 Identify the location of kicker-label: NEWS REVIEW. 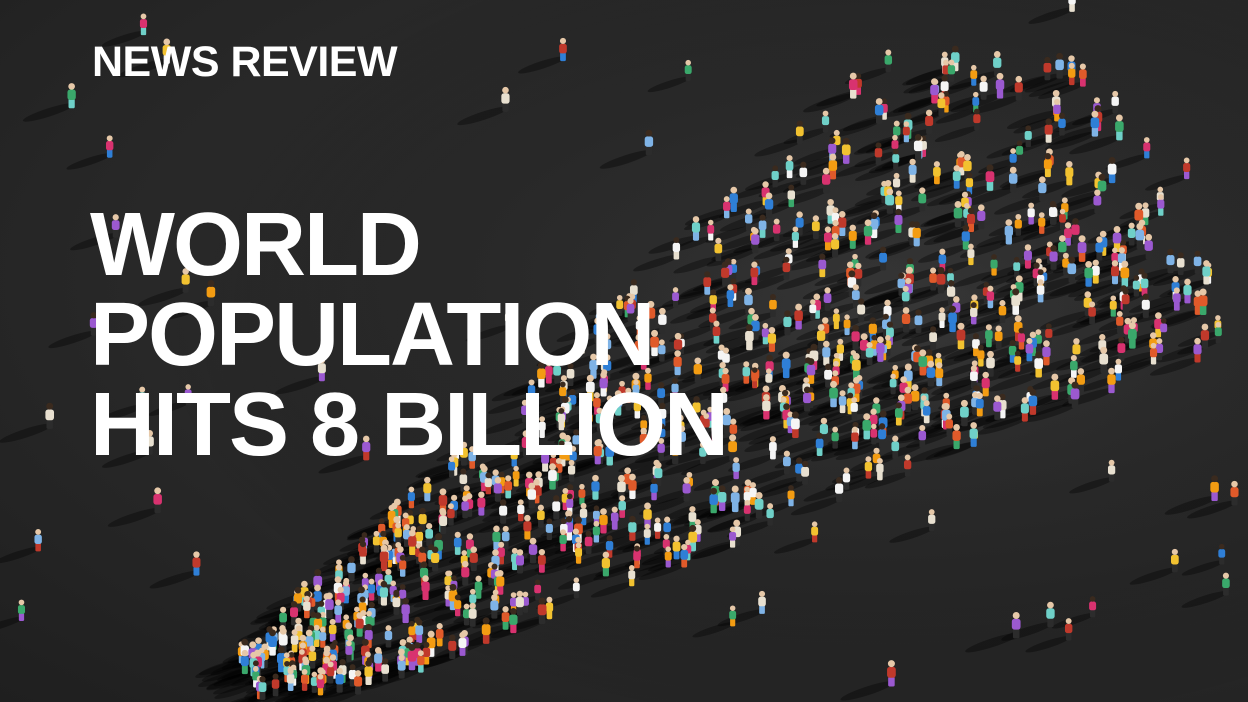
(245, 62).